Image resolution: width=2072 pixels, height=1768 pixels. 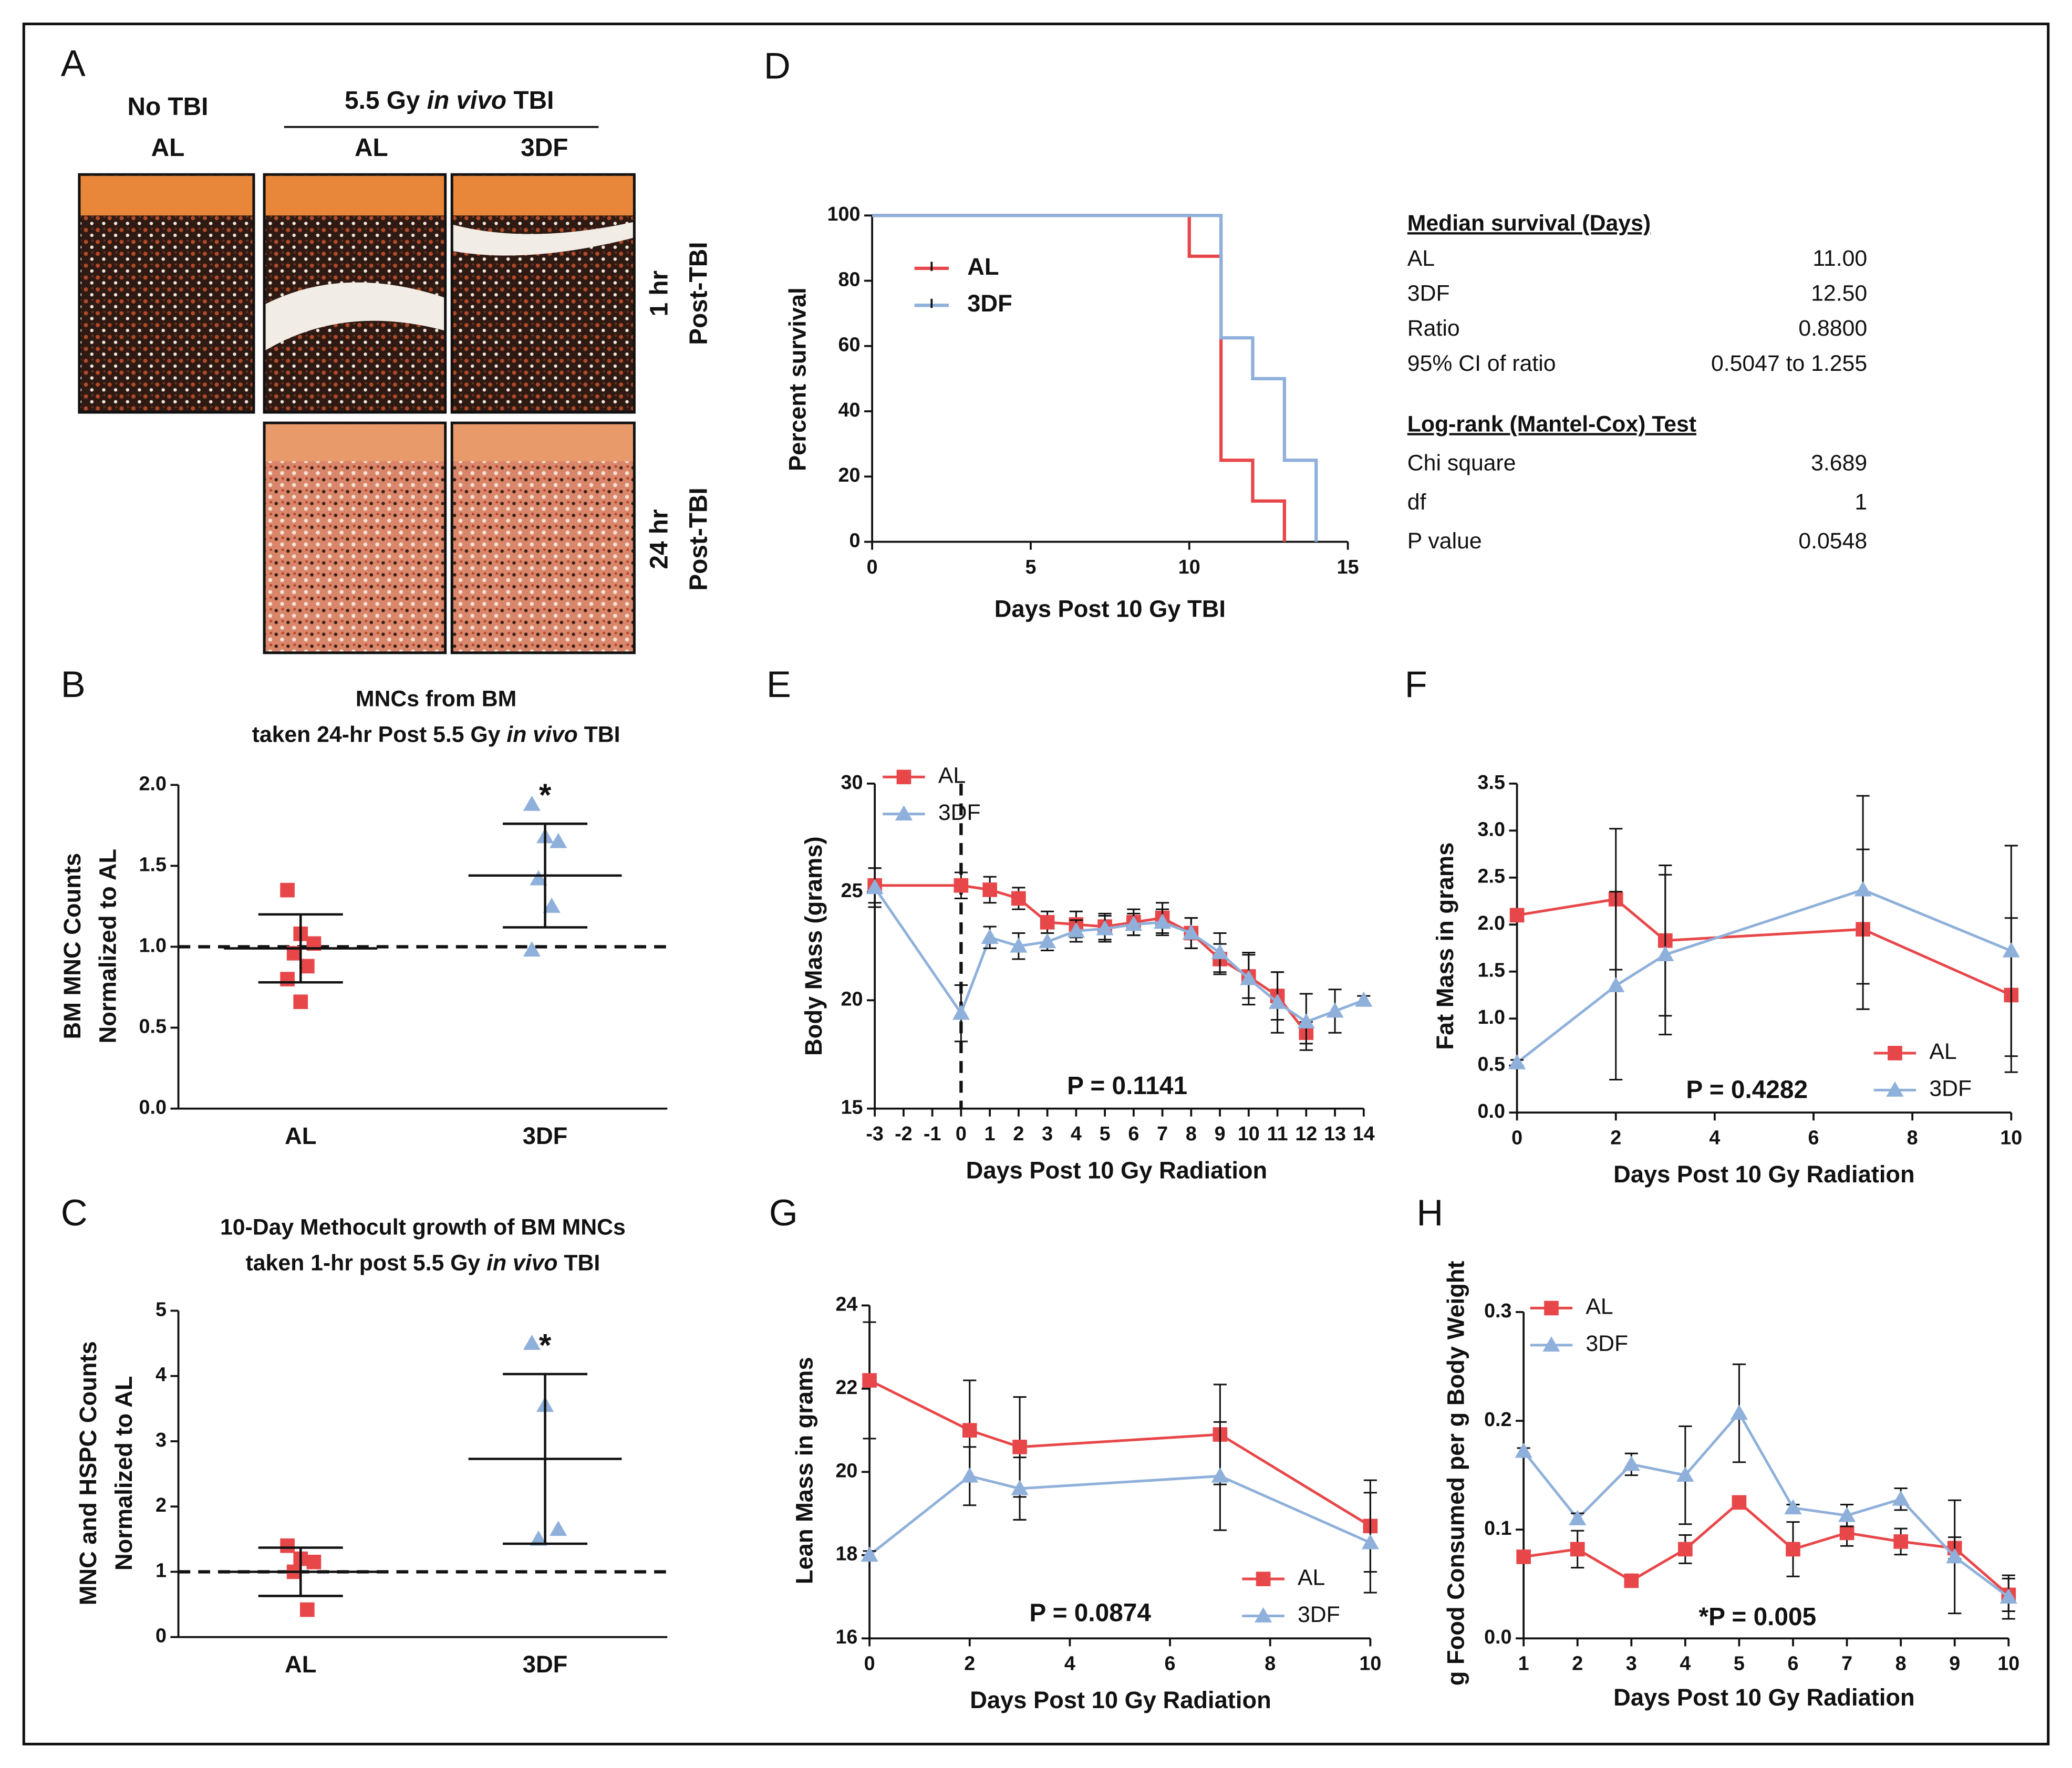 What do you see at coordinates (1491, 923) in the screenshot?
I see `y-tick-label: 2.0` at bounding box center [1491, 923].